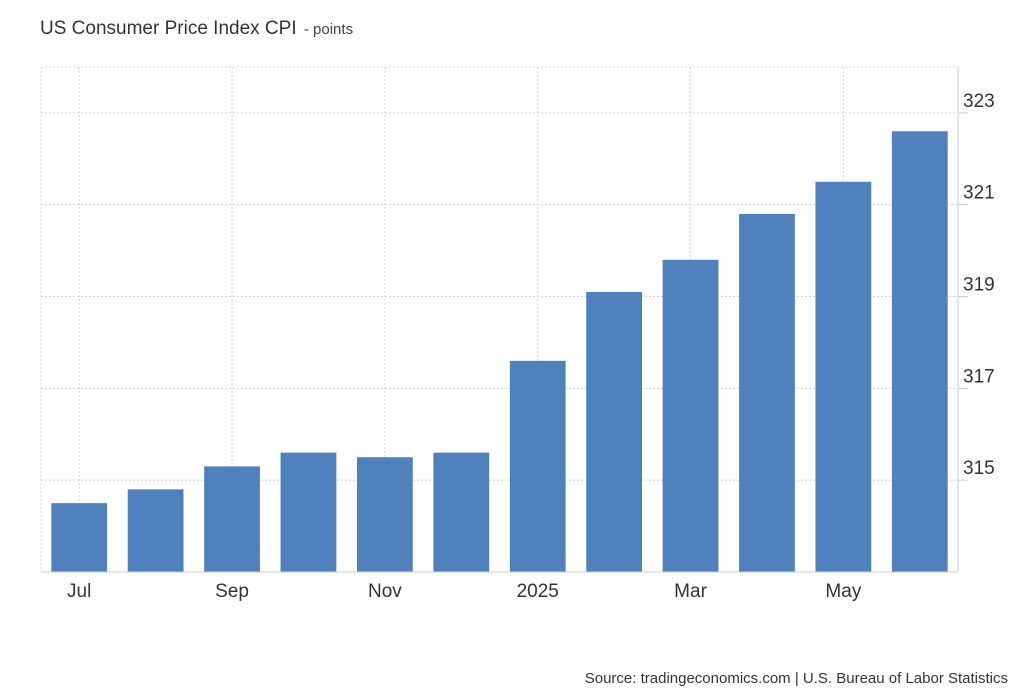 Image resolution: width=1024 pixels, height=700 pixels. Describe the element at coordinates (538, 591) in the screenshot. I see `x-tick-label: 2025` at that location.